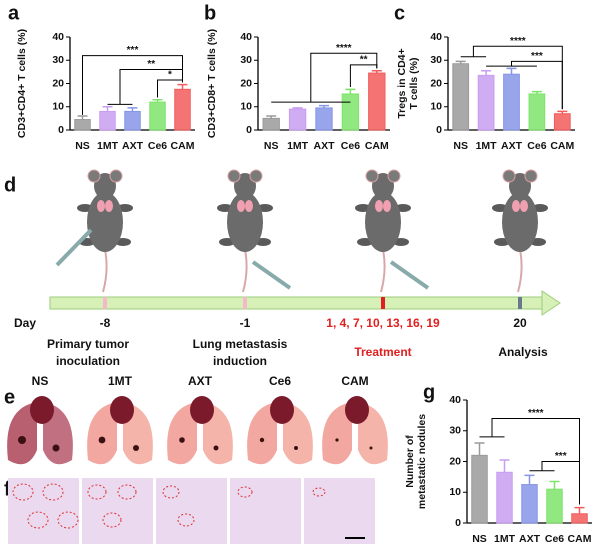 This screenshot has height=550, width=600. Describe the element at coordinates (487, 146) in the screenshot. I see `x-tick-label: 1MT` at that location.